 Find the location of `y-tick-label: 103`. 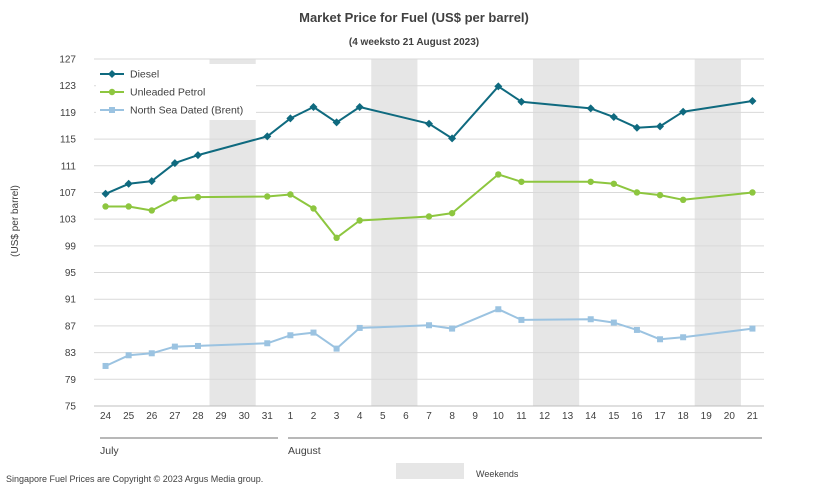

y-tick-label: 103 is located at coordinates (67, 220).